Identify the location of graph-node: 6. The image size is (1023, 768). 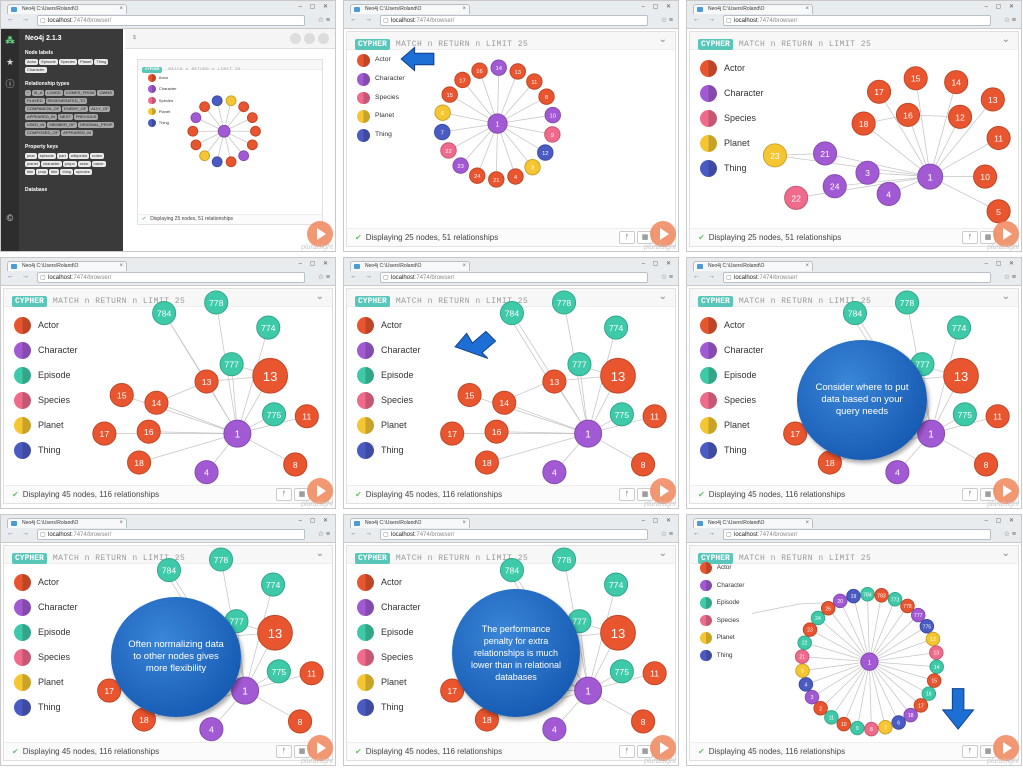
(898, 722).